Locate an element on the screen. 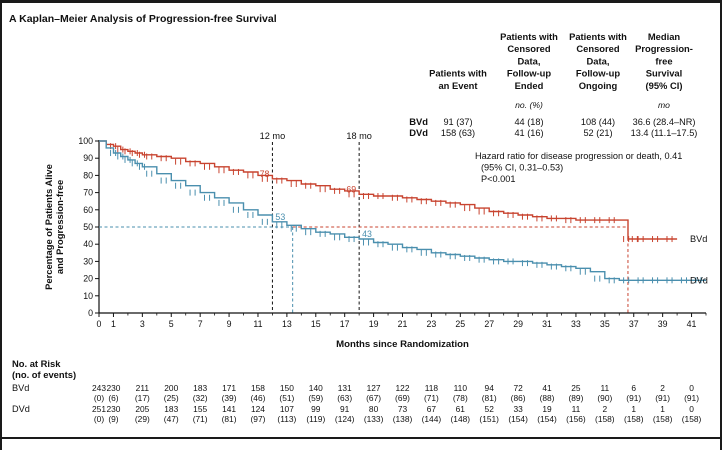 The width and height of the screenshot is (722, 450). table-header-line: Ongoing is located at coordinates (598, 85).